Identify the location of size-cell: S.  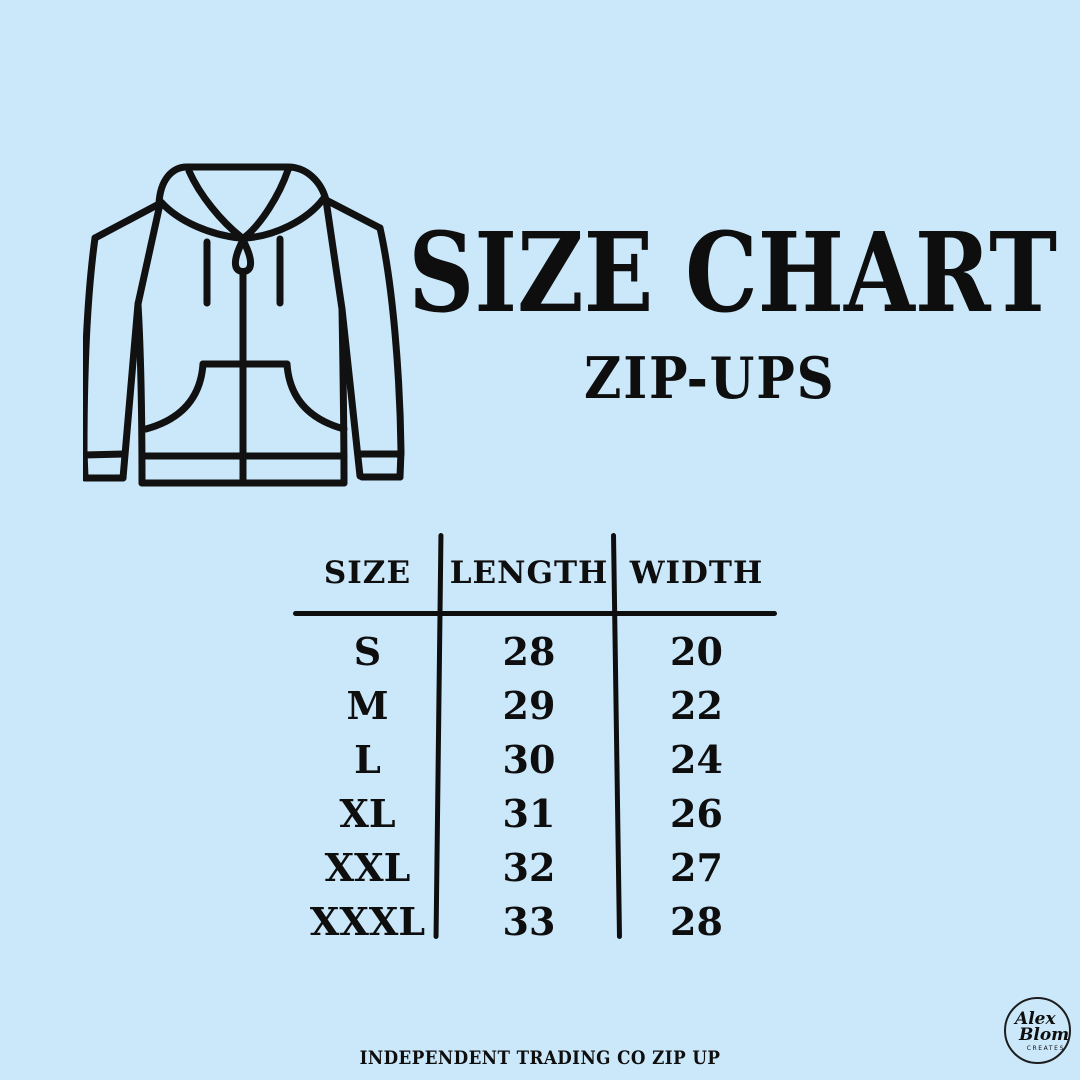
(367, 651).